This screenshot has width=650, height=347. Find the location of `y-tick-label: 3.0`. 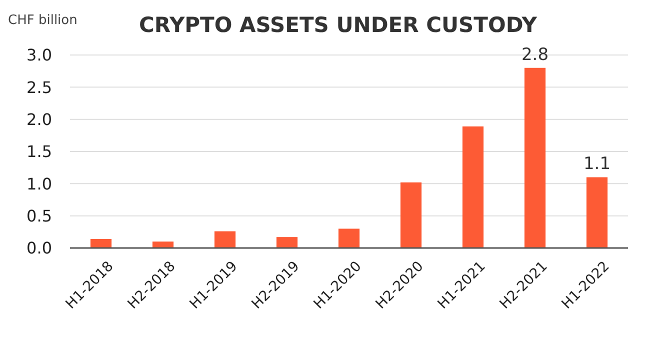

y-tick-label: 3.0 is located at coordinates (39, 55).